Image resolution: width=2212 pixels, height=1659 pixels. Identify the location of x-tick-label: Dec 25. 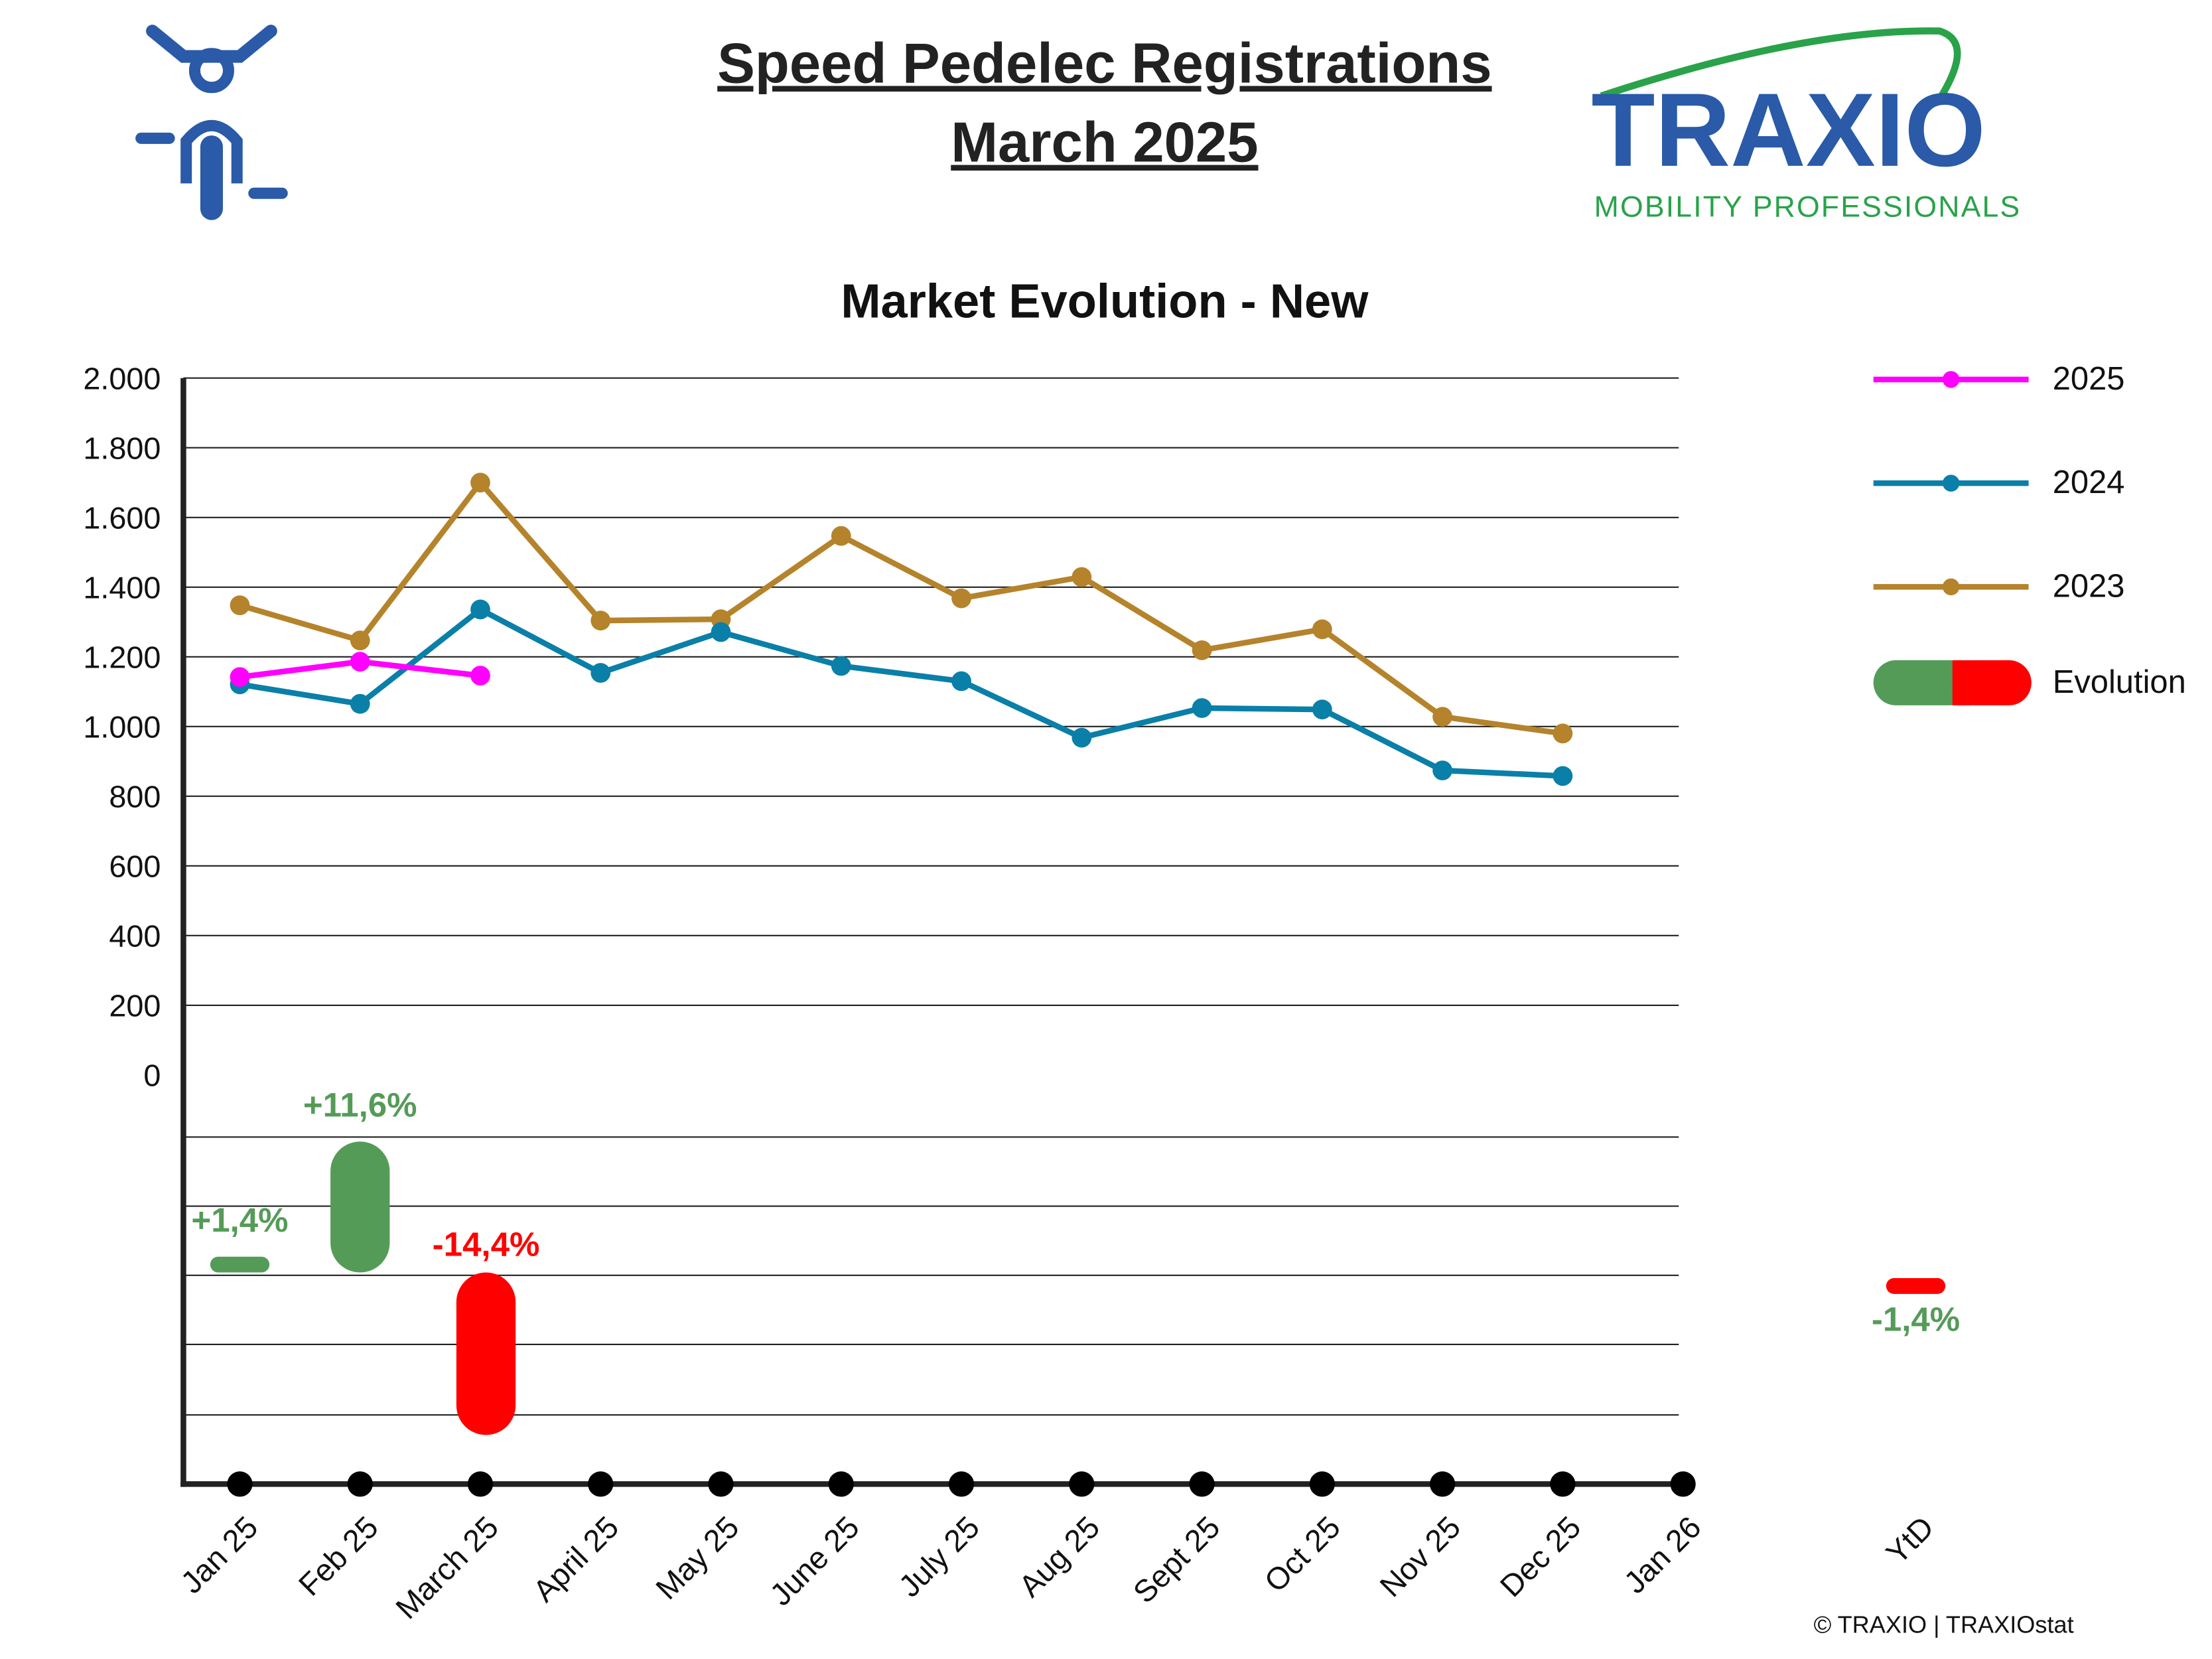
(1540, 1557).